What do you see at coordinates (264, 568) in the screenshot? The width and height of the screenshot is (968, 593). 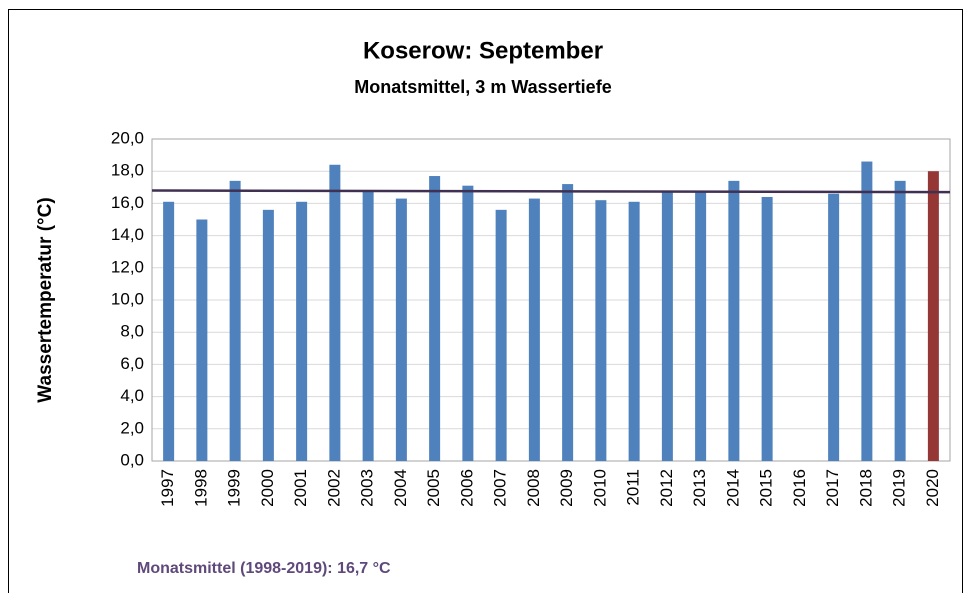 I see `annotation: Monatsmittel (1998-2019): 16,7 °C` at bounding box center [264, 568].